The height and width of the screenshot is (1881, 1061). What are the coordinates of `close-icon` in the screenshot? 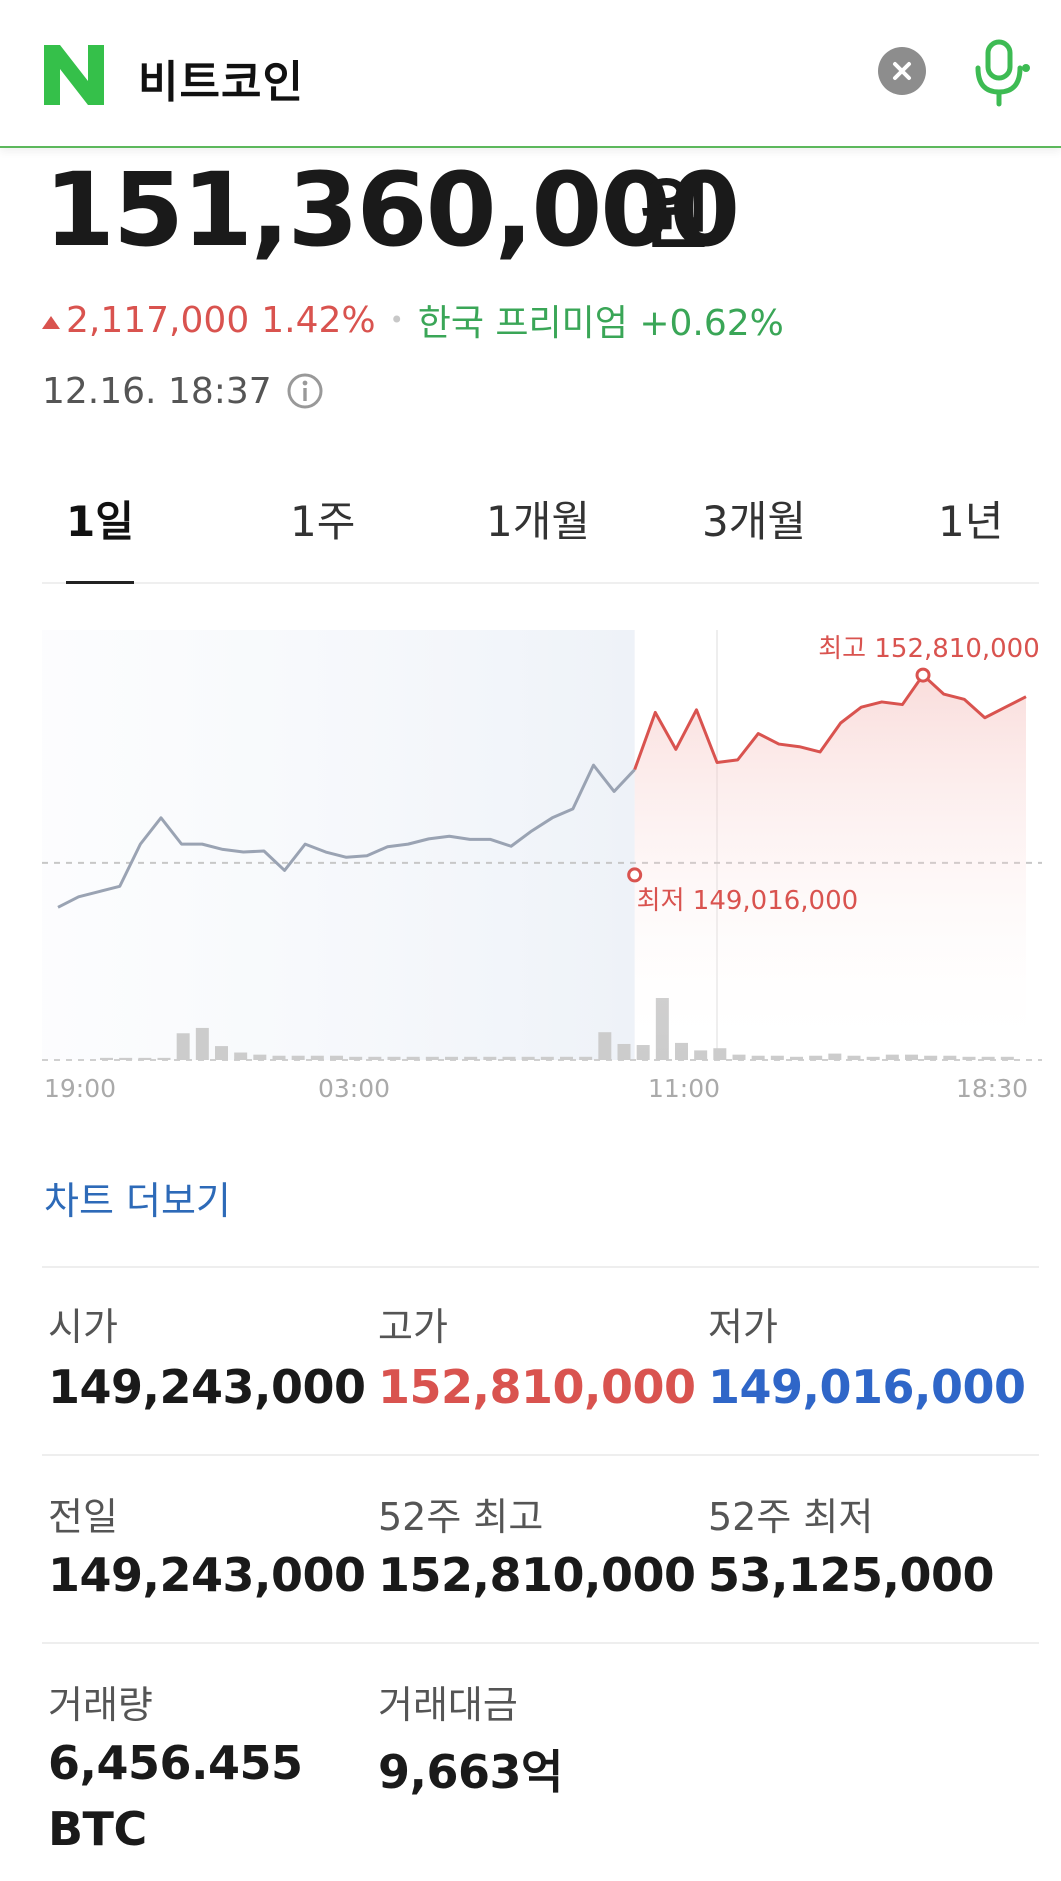 It's located at (902, 71).